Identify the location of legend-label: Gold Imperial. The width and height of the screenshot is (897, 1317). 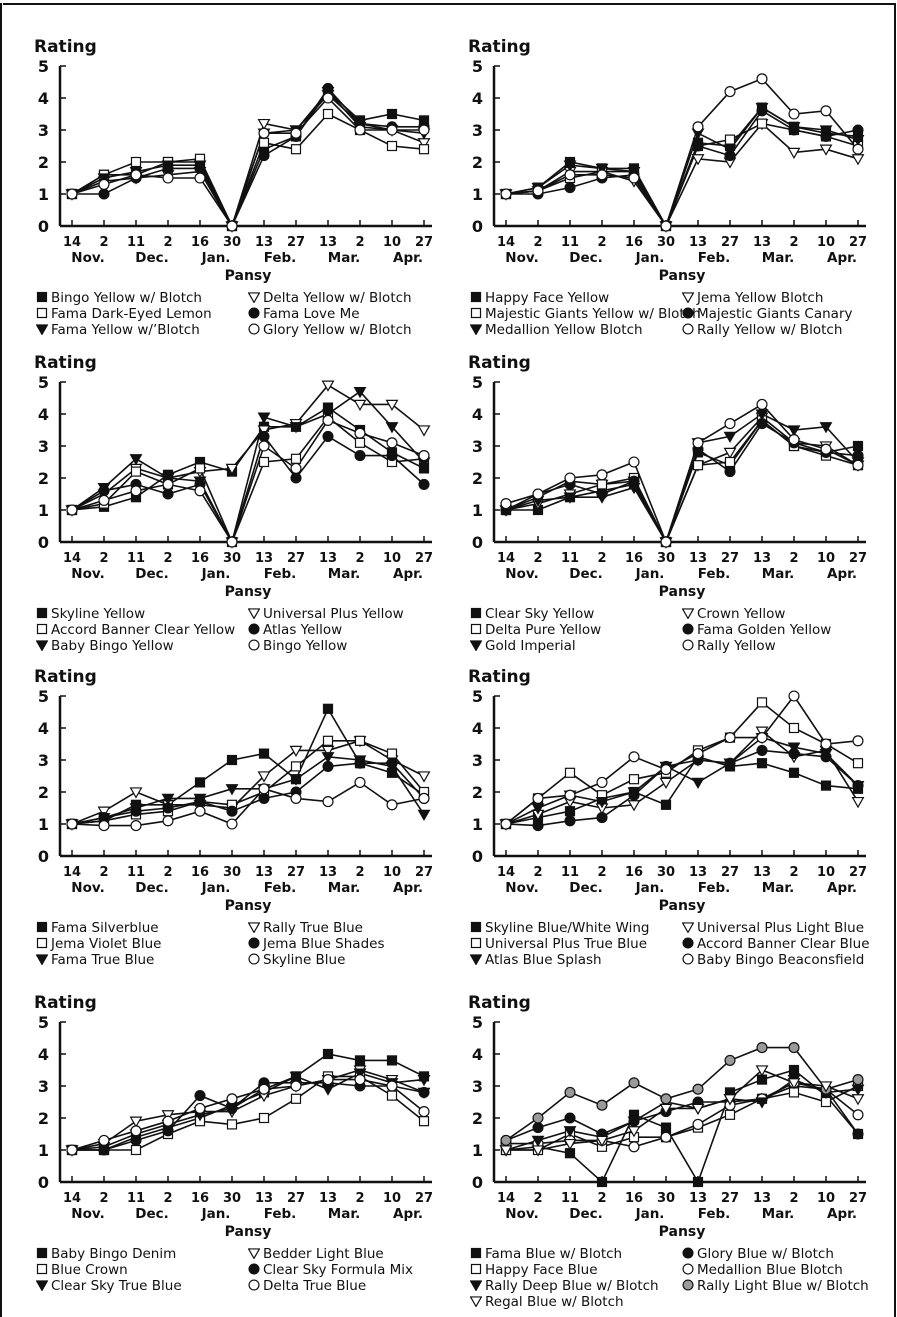
(530, 646).